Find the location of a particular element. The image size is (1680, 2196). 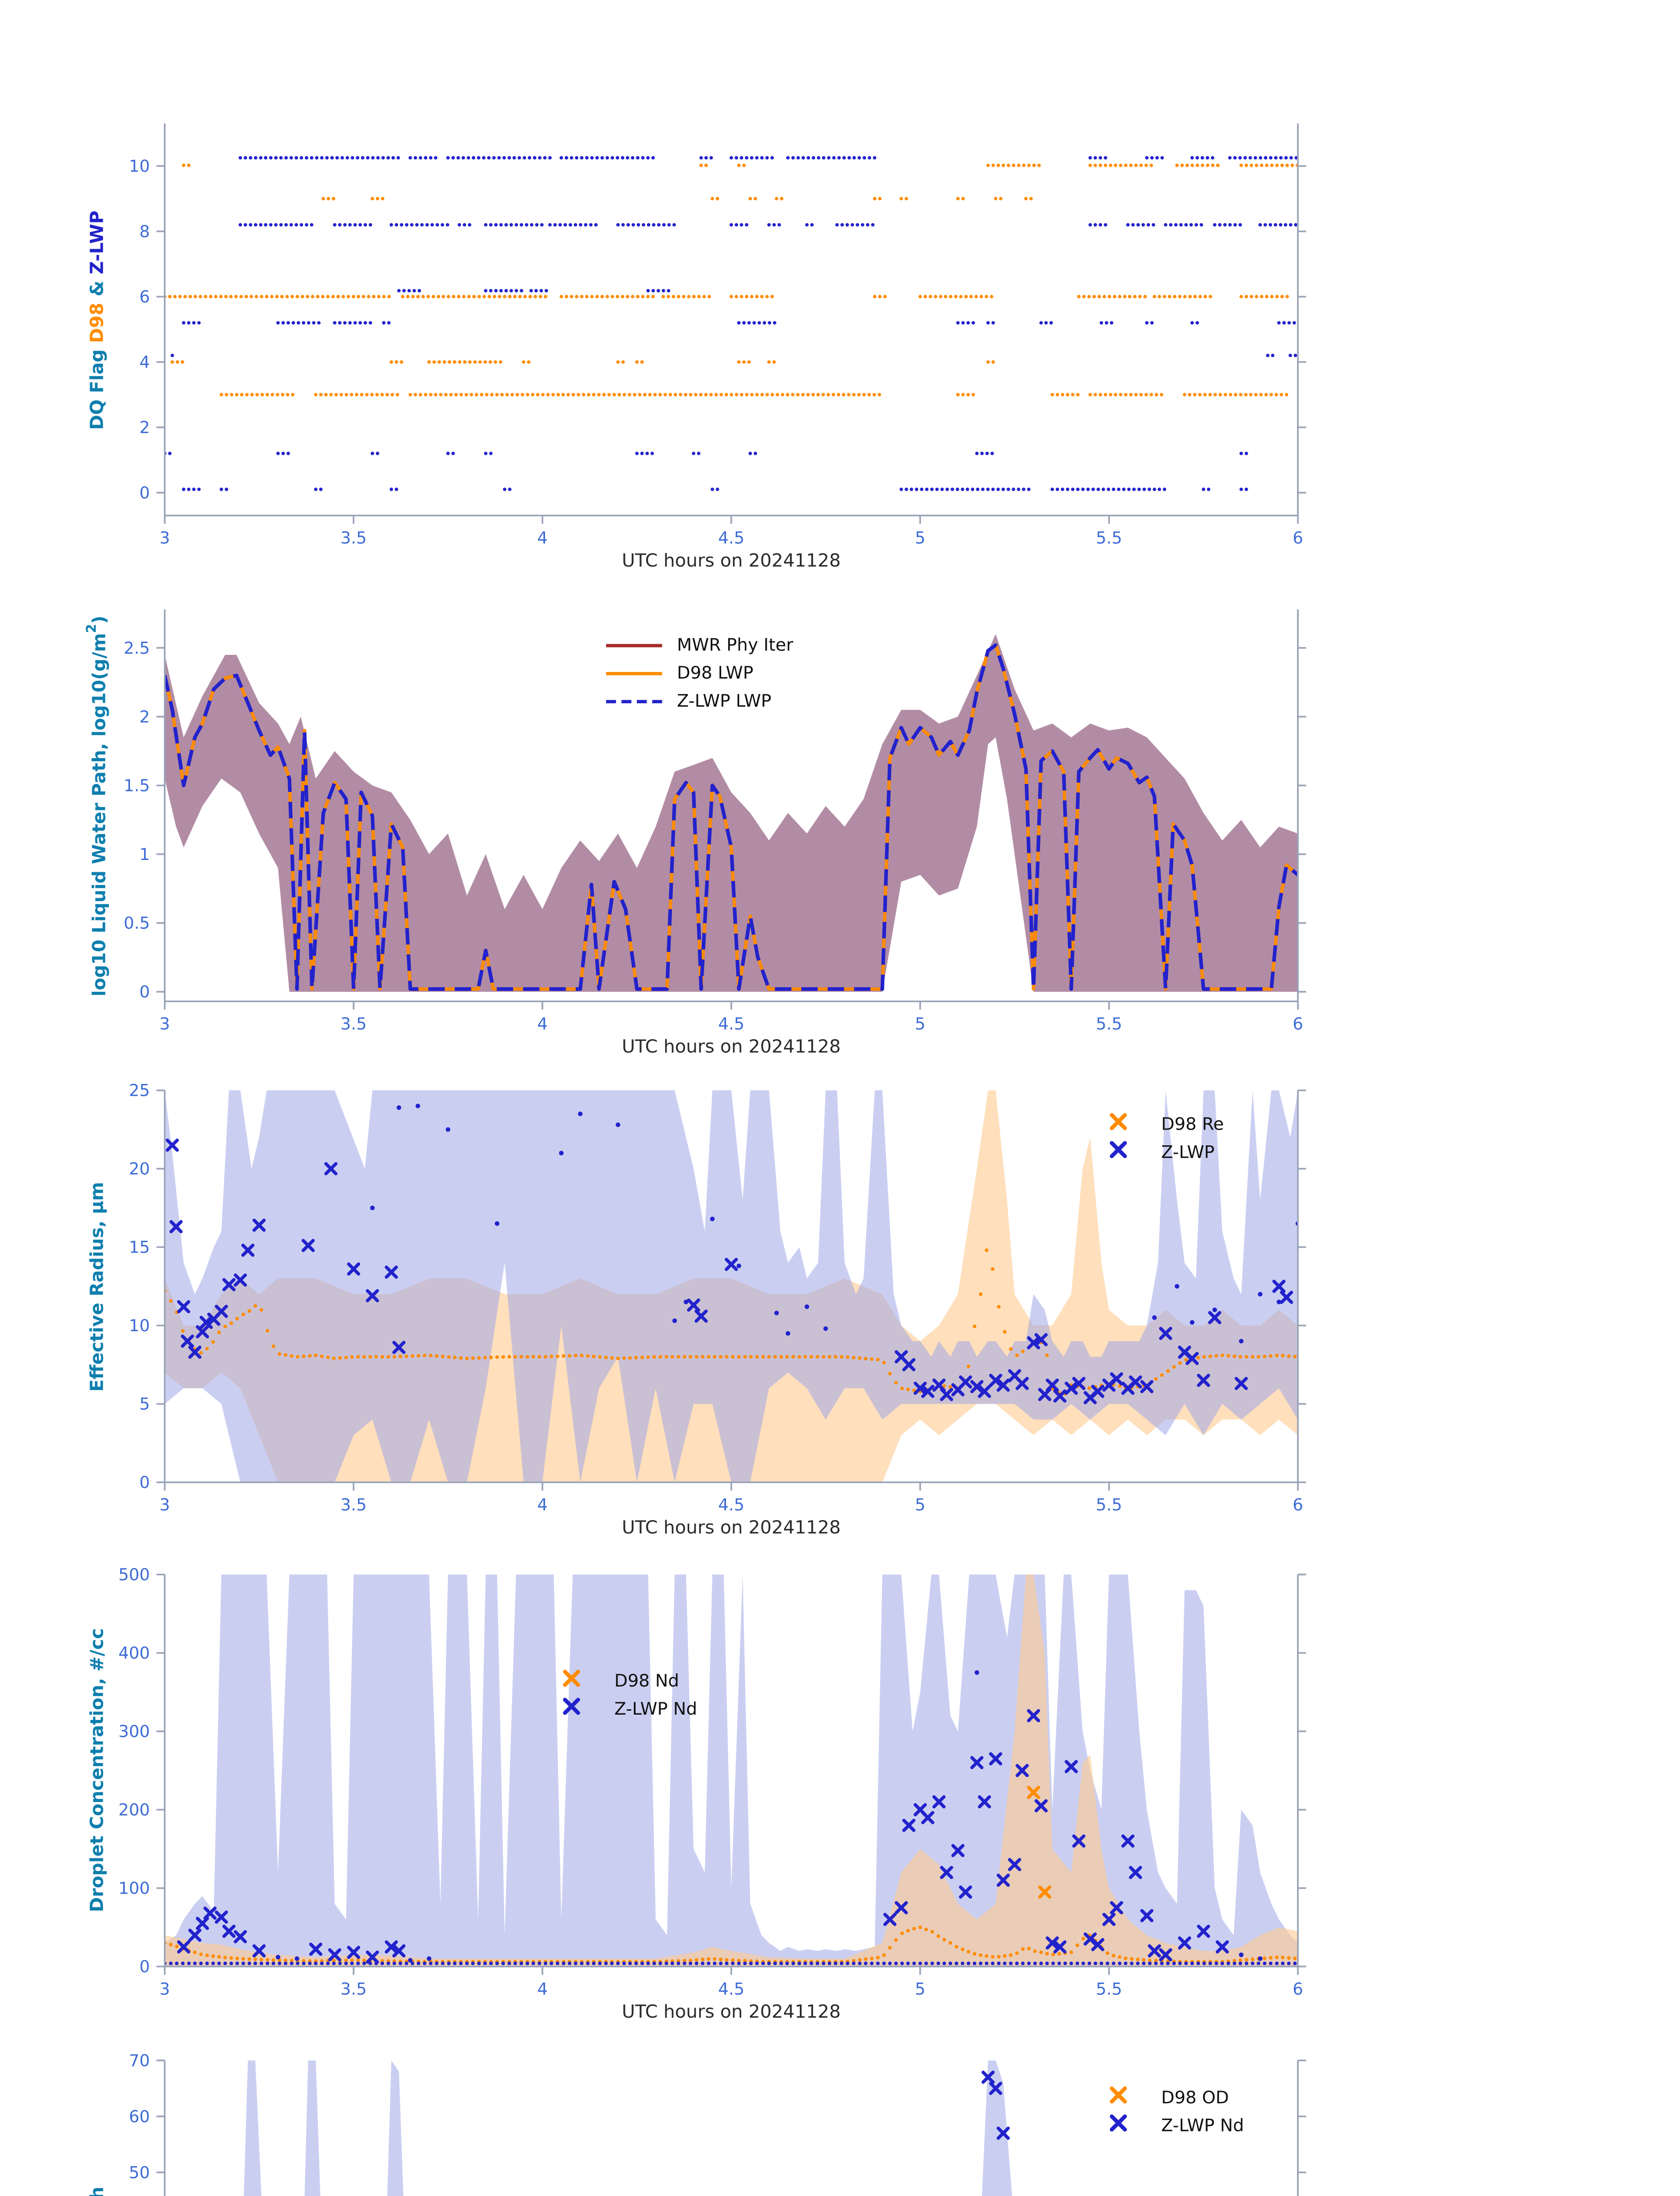

d98-line-swatch-icon is located at coordinates (634, 673).